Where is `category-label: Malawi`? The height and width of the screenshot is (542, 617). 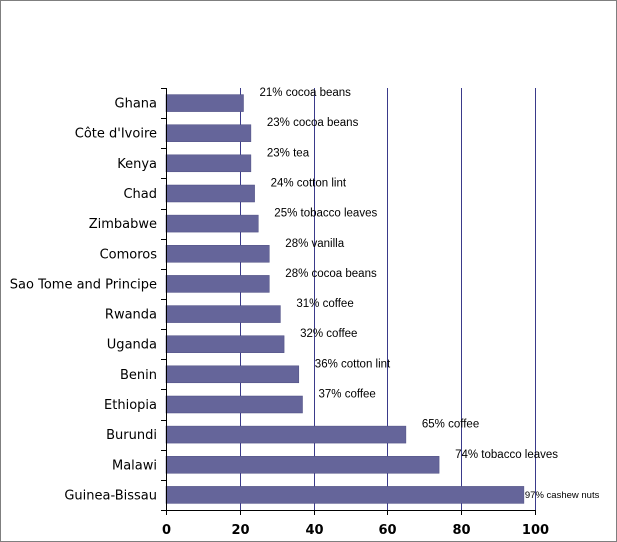 category-label: Malawi is located at coordinates (134, 465).